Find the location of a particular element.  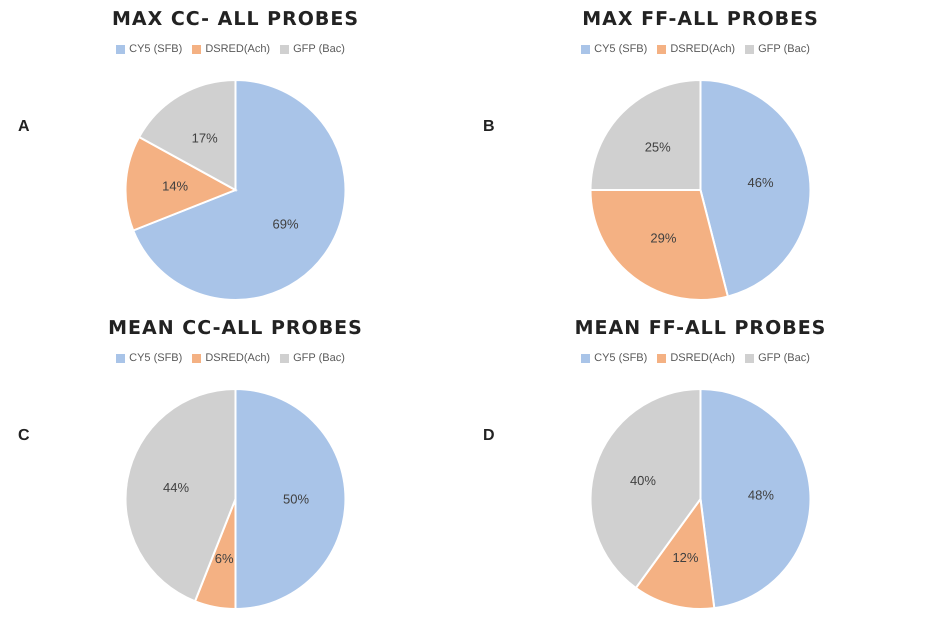

data-label: 29% is located at coordinates (663, 238).